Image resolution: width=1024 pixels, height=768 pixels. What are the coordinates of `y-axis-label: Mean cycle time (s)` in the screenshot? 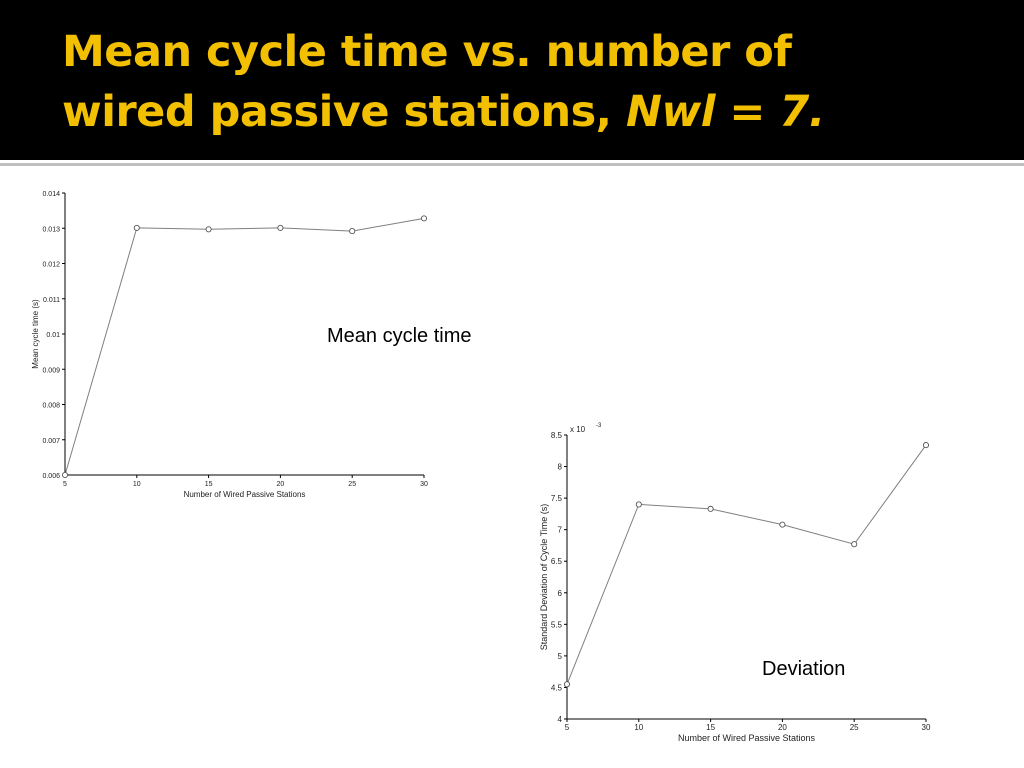 It's located at (35, 334).